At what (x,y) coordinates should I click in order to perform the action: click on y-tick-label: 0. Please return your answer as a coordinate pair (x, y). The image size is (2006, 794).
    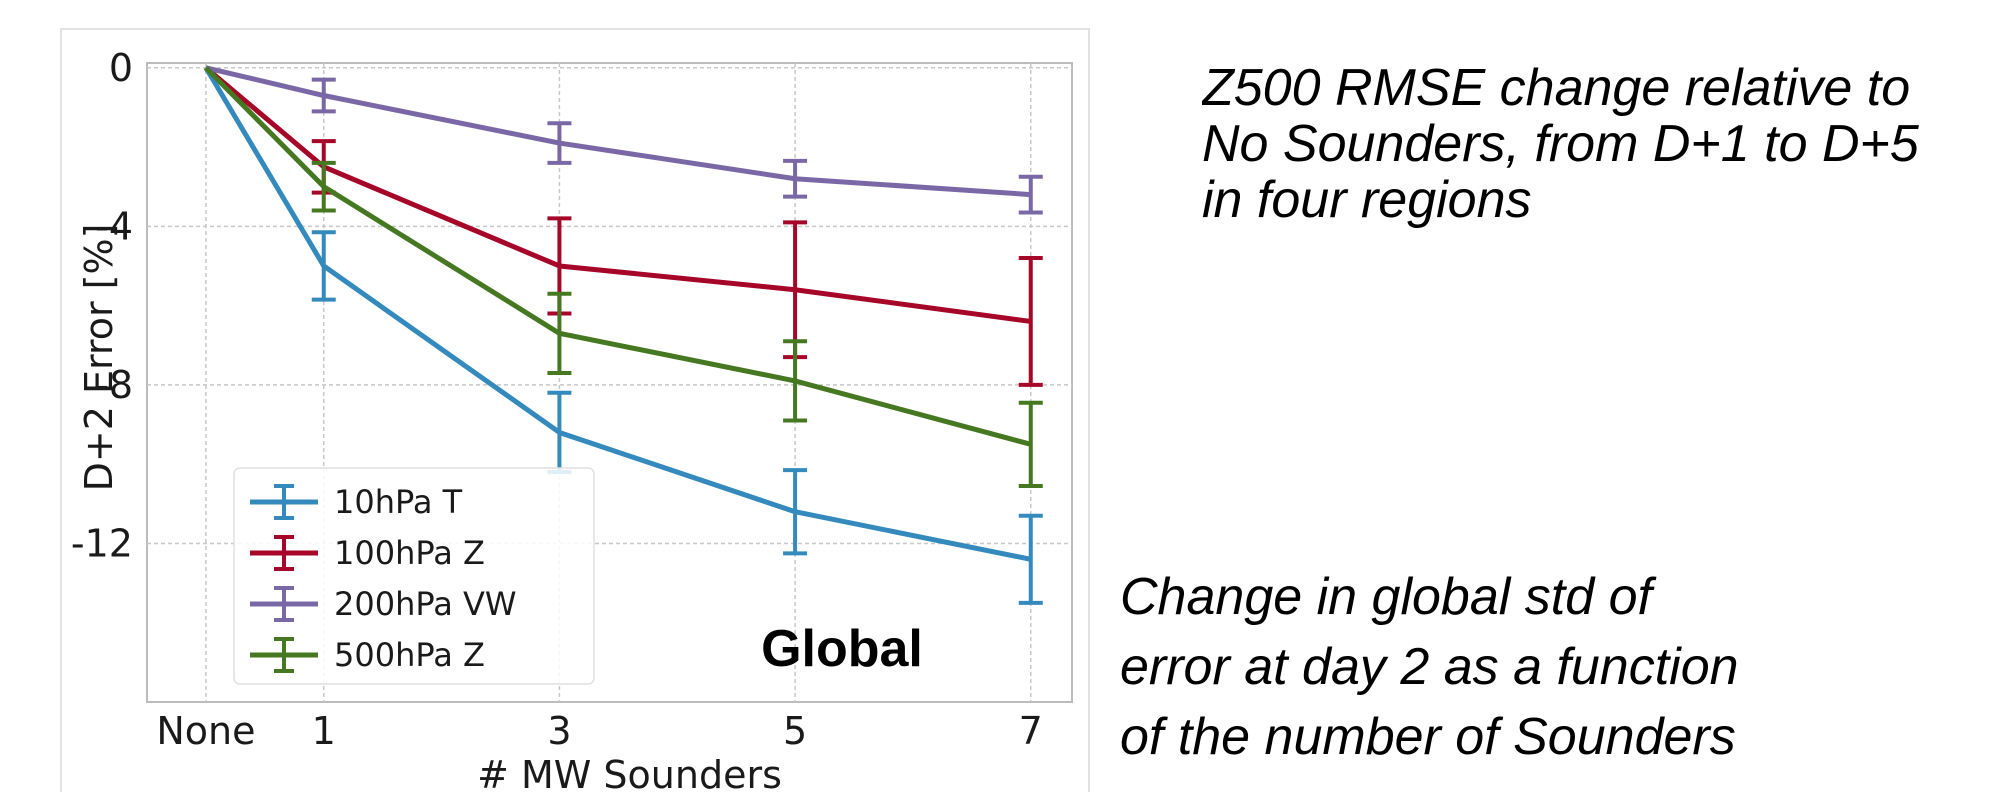
    Looking at the image, I should click on (121, 68).